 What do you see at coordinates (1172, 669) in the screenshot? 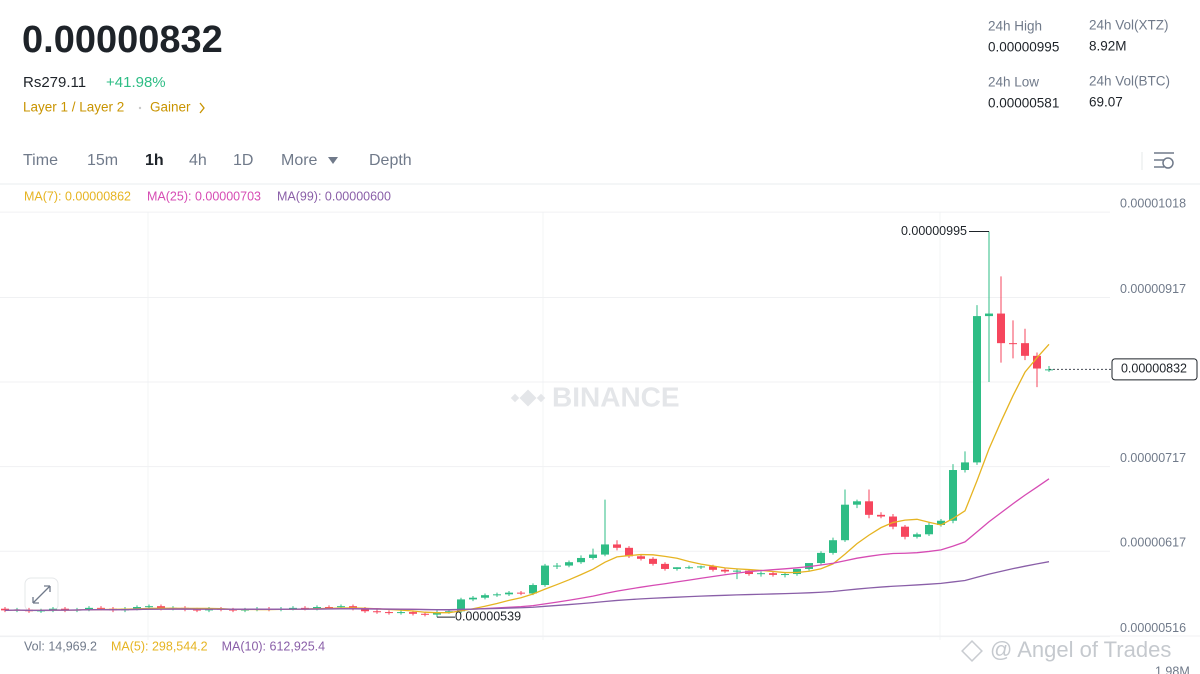
I see `volume-tick-label: 1.98M` at bounding box center [1172, 669].